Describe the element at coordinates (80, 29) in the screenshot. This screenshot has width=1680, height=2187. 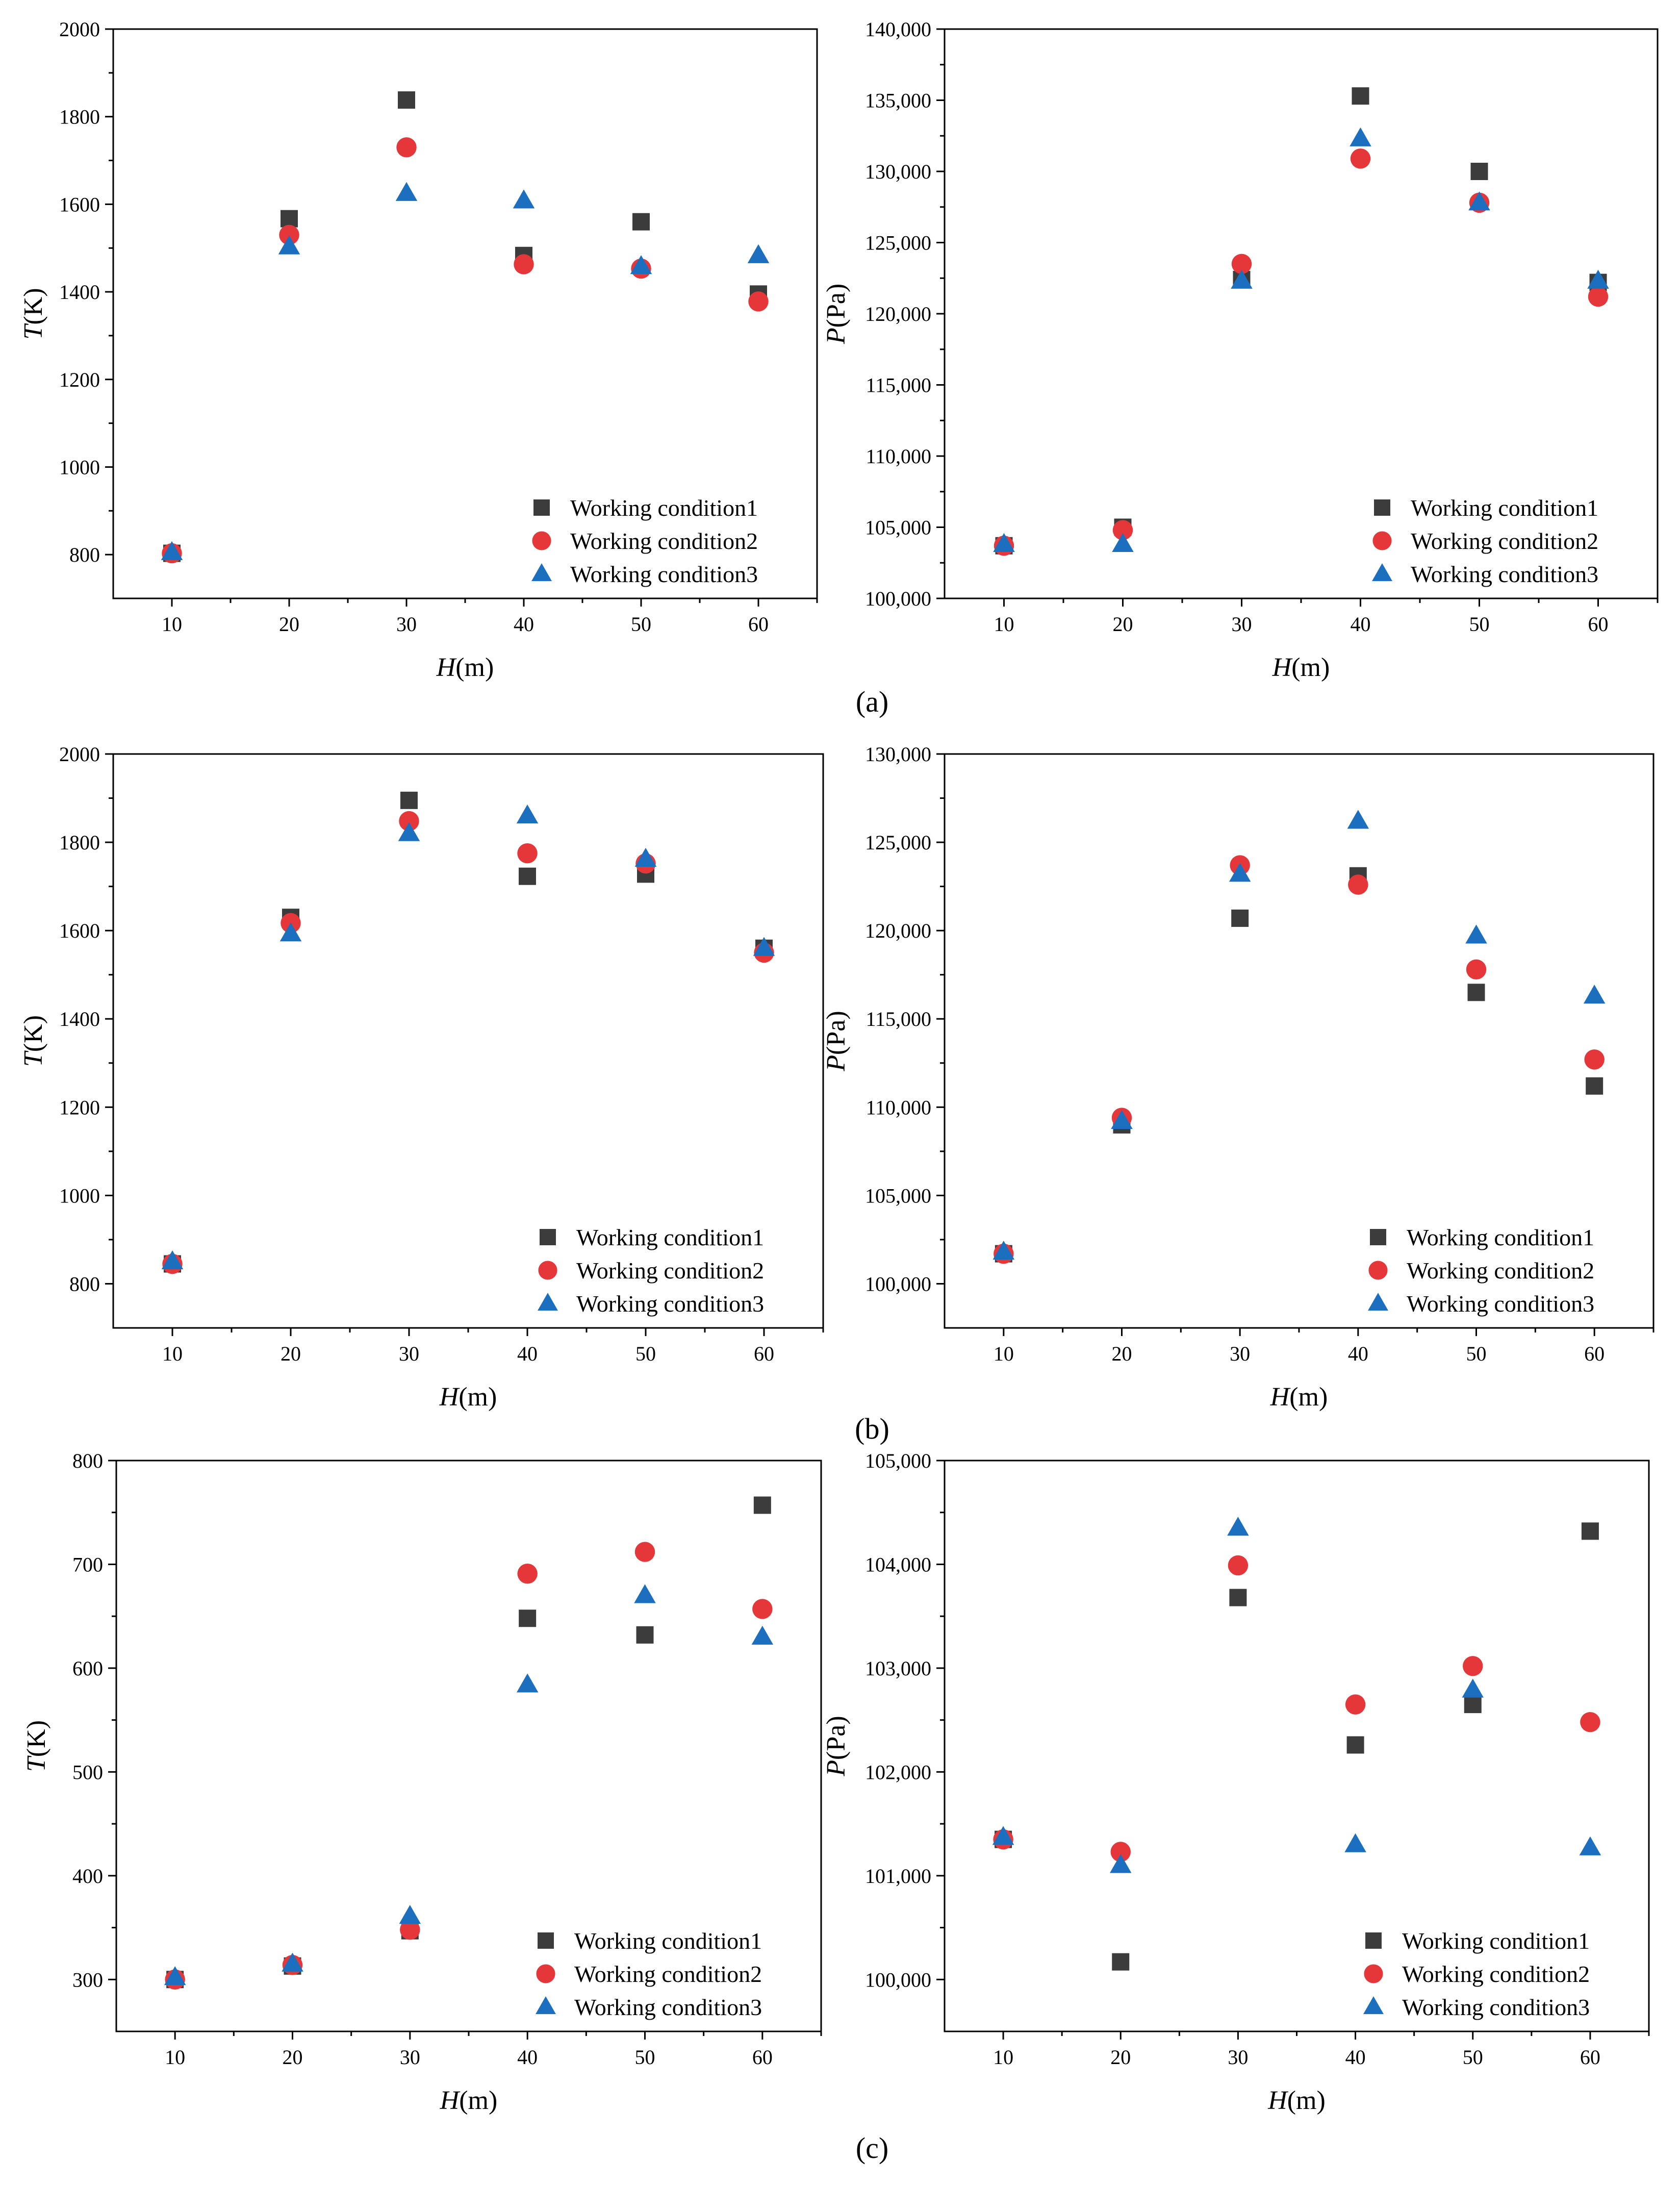
I see `y-tick-label: 2000` at that location.